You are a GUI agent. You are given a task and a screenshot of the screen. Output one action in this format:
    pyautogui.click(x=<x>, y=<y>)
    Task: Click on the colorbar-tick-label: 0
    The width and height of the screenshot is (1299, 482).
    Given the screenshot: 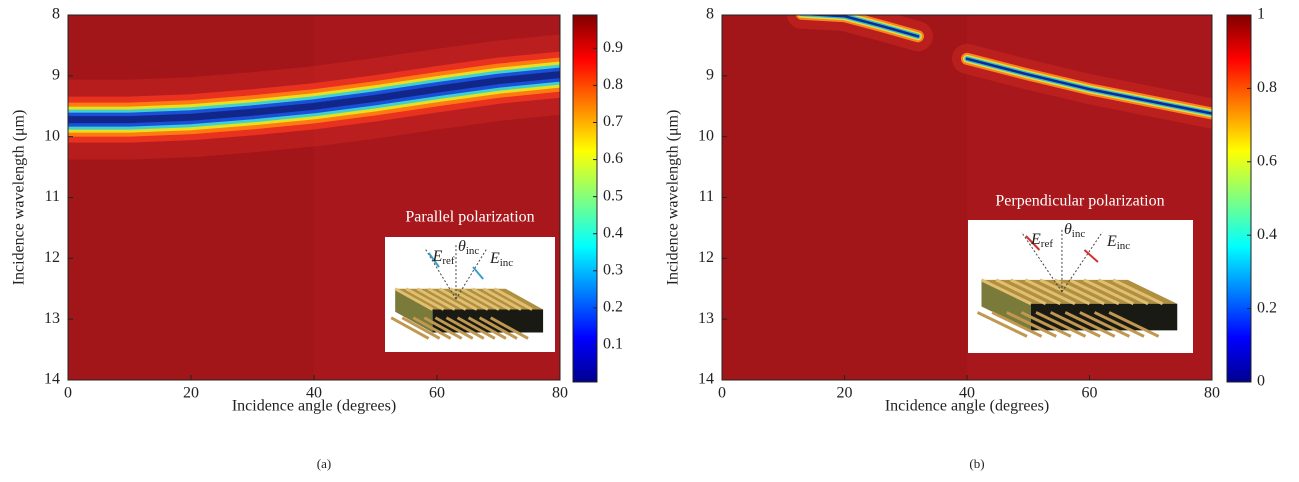 What is the action you would take?
    pyautogui.click(x=1261, y=381)
    